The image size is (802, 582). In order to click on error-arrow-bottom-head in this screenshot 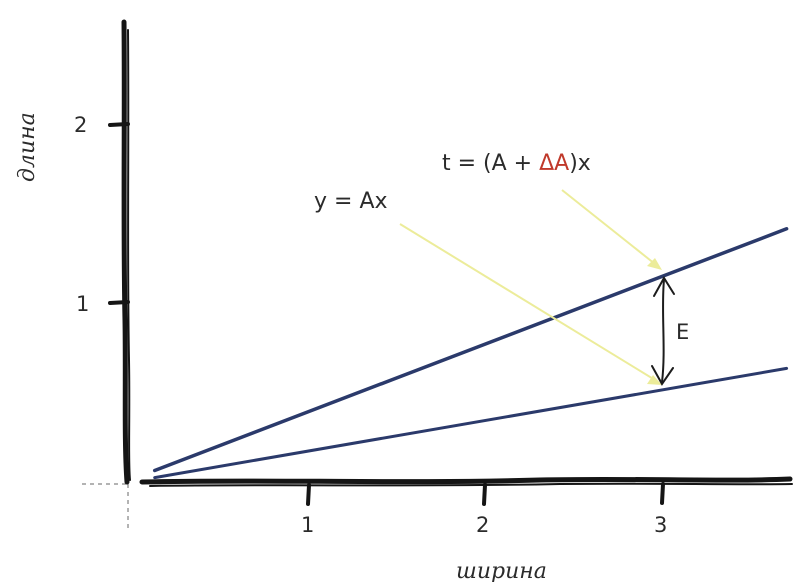, I will do `click(662, 375)`.